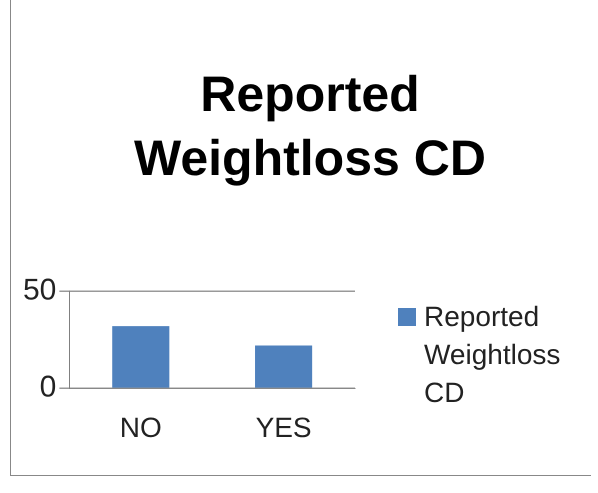 Image resolution: width=598 pixels, height=493 pixels. What do you see at coordinates (141, 427) in the screenshot?
I see `x-tick-label: NO` at bounding box center [141, 427].